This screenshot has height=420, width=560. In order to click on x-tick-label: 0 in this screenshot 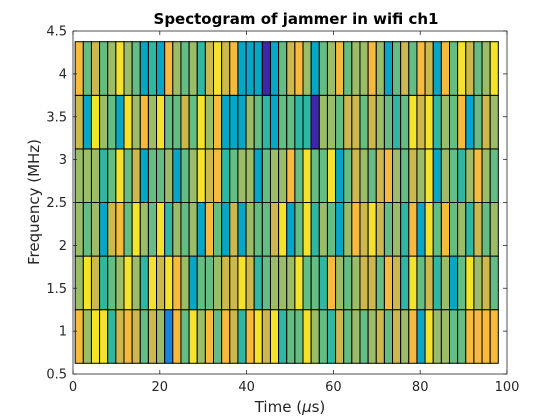, I will do `click(73, 387)`.